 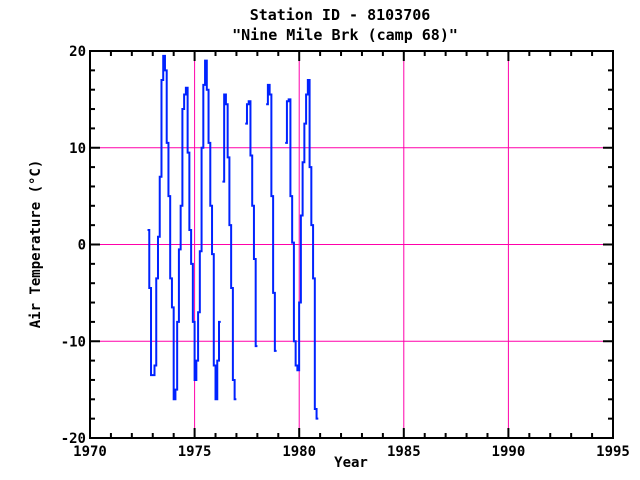 What do you see at coordinates (351, 463) in the screenshot?
I see `x-axis-label: Year` at bounding box center [351, 463].